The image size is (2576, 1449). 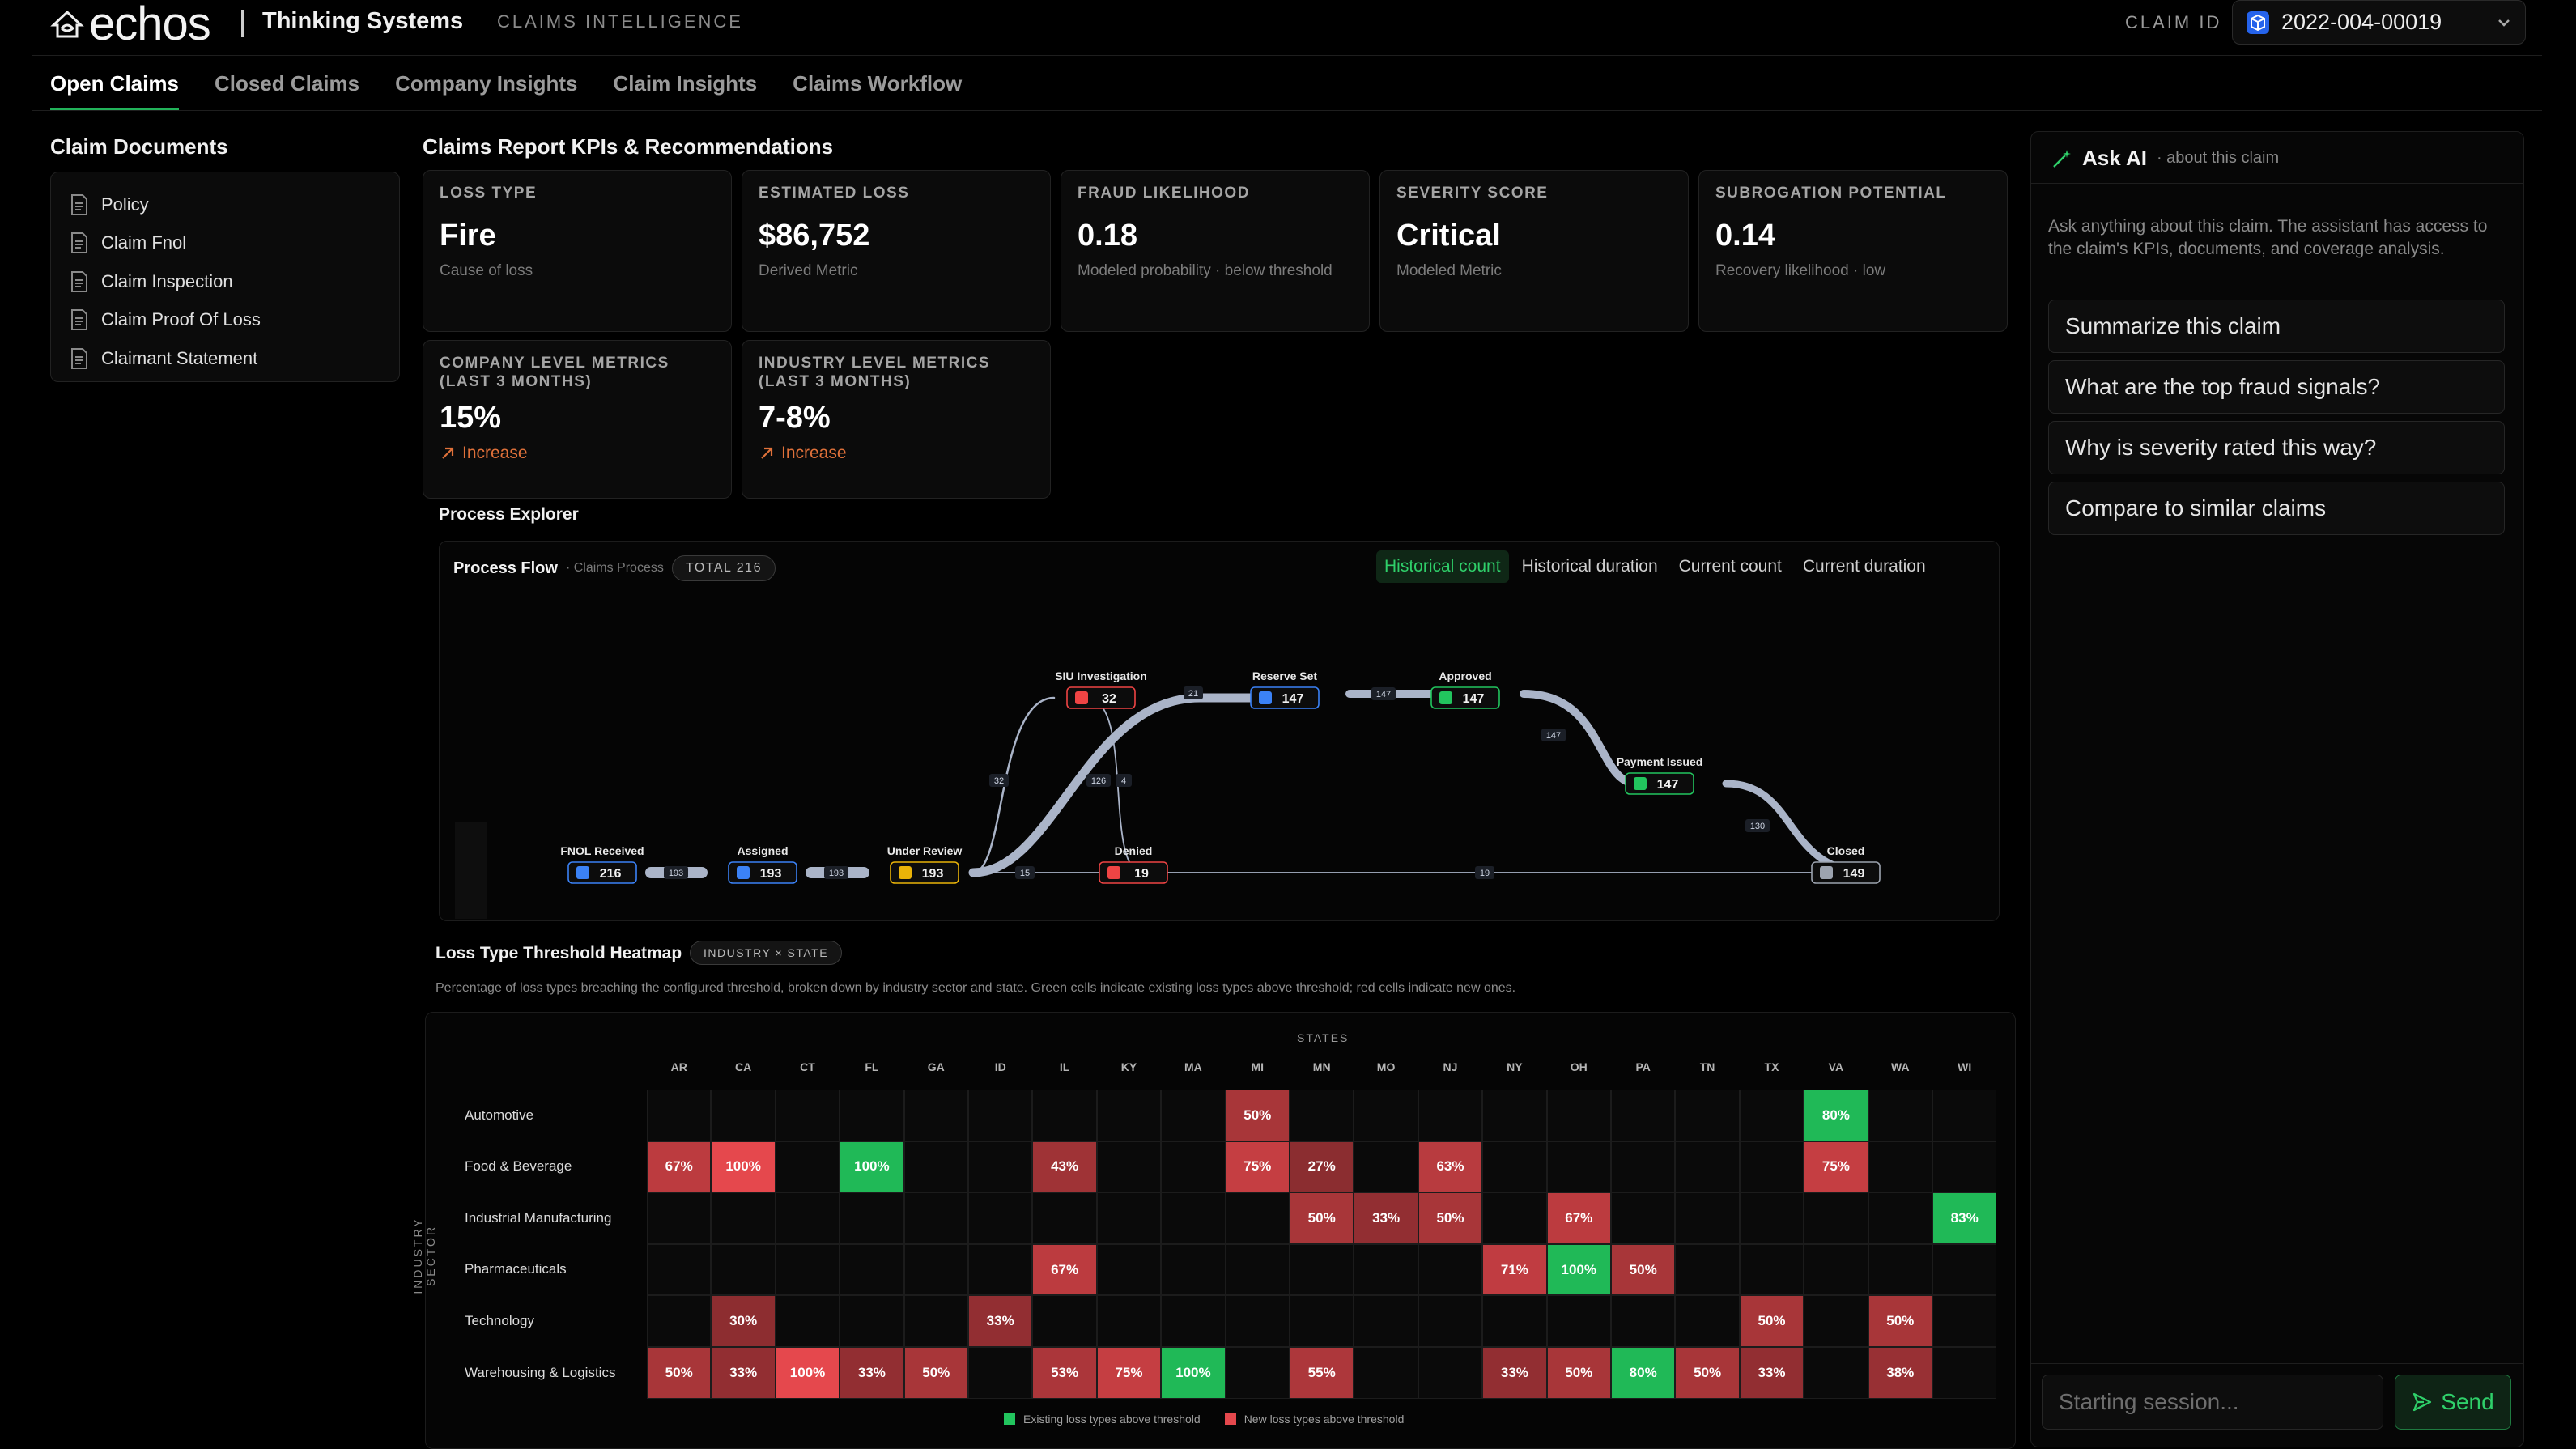 I want to click on doc-item-policy: Policy, so click(x=225, y=204).